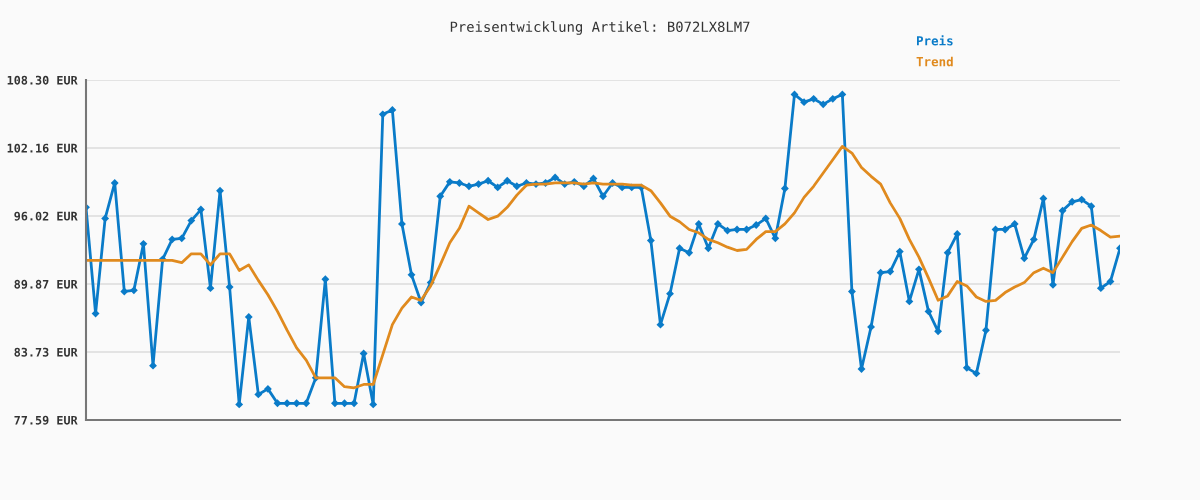 The image size is (1200, 500). Describe the element at coordinates (934, 61) in the screenshot. I see `text: Trend` at that location.